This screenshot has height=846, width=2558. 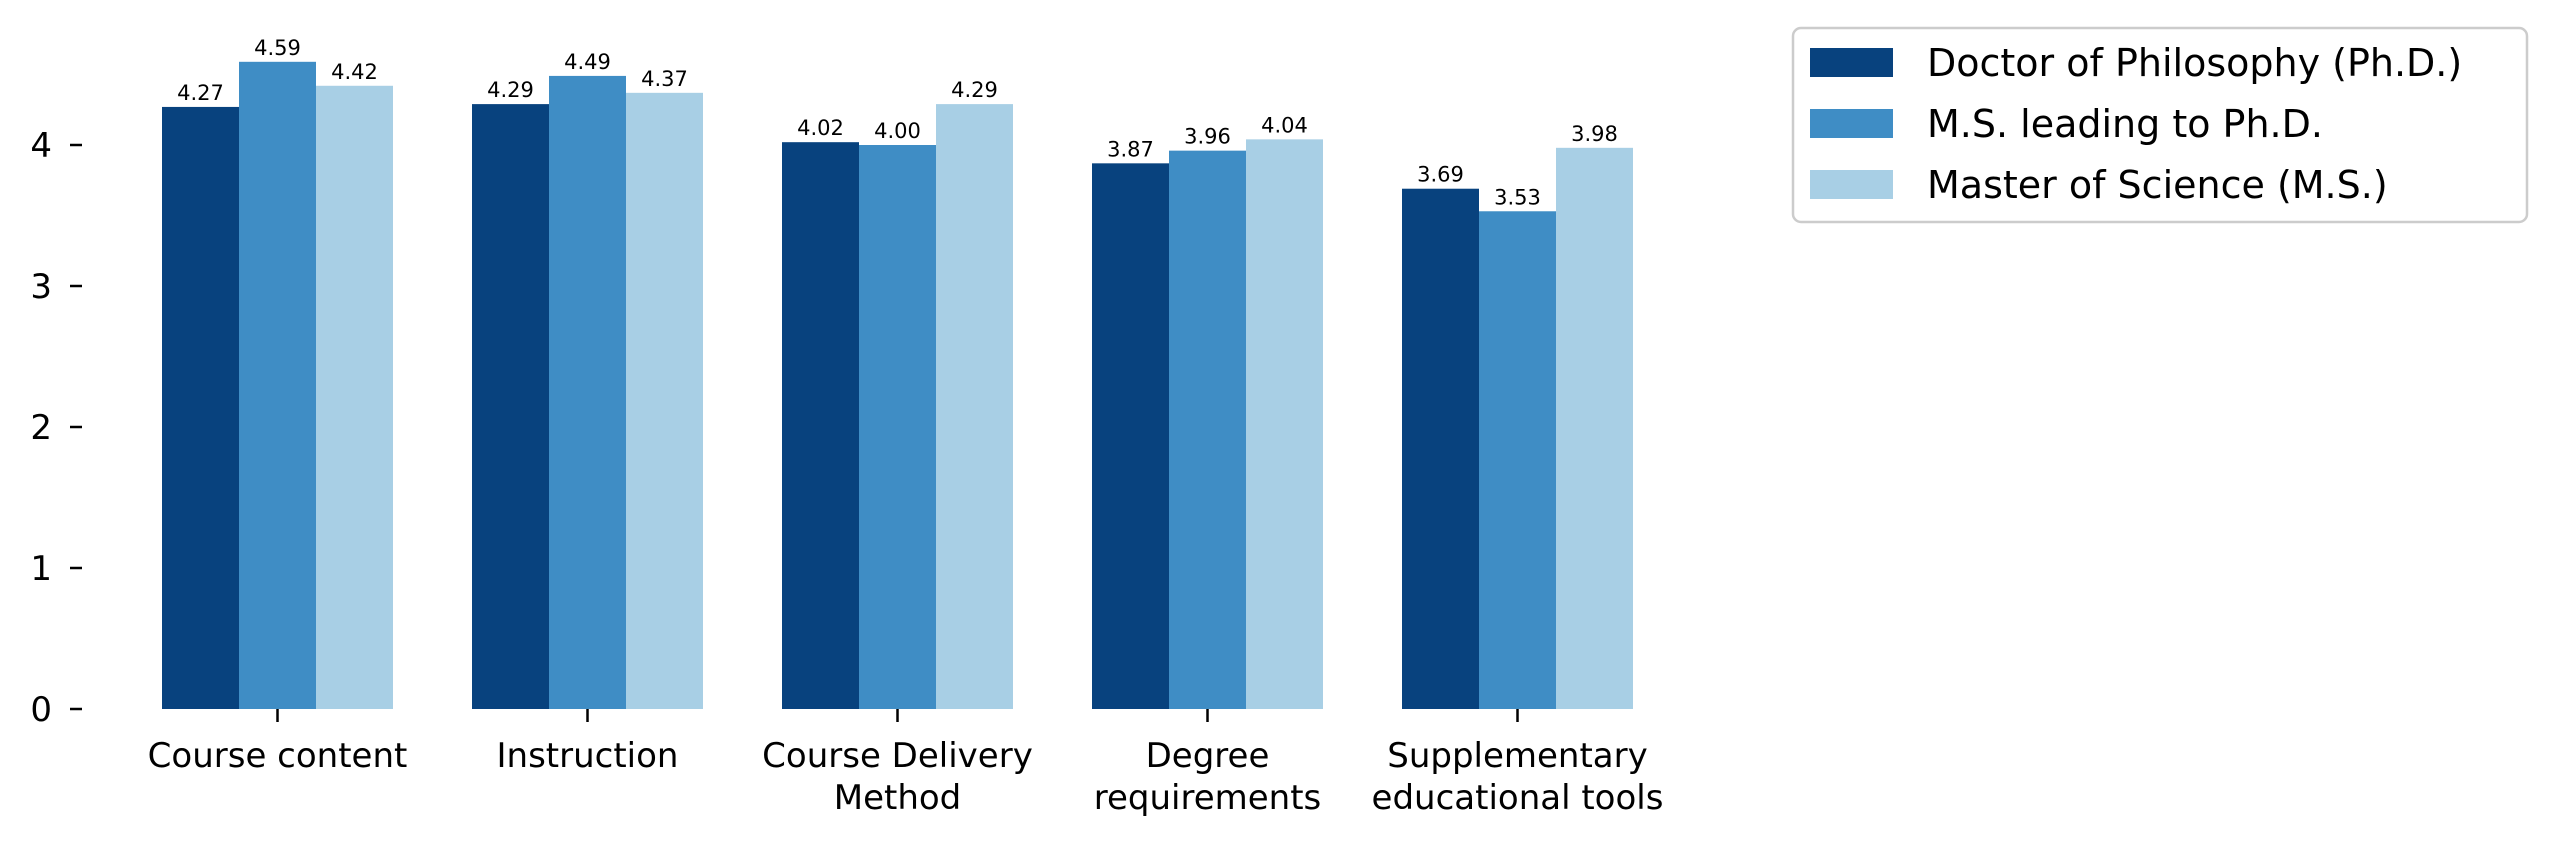 What do you see at coordinates (1207, 137) in the screenshot?
I see `bar-value-label: 3.96` at bounding box center [1207, 137].